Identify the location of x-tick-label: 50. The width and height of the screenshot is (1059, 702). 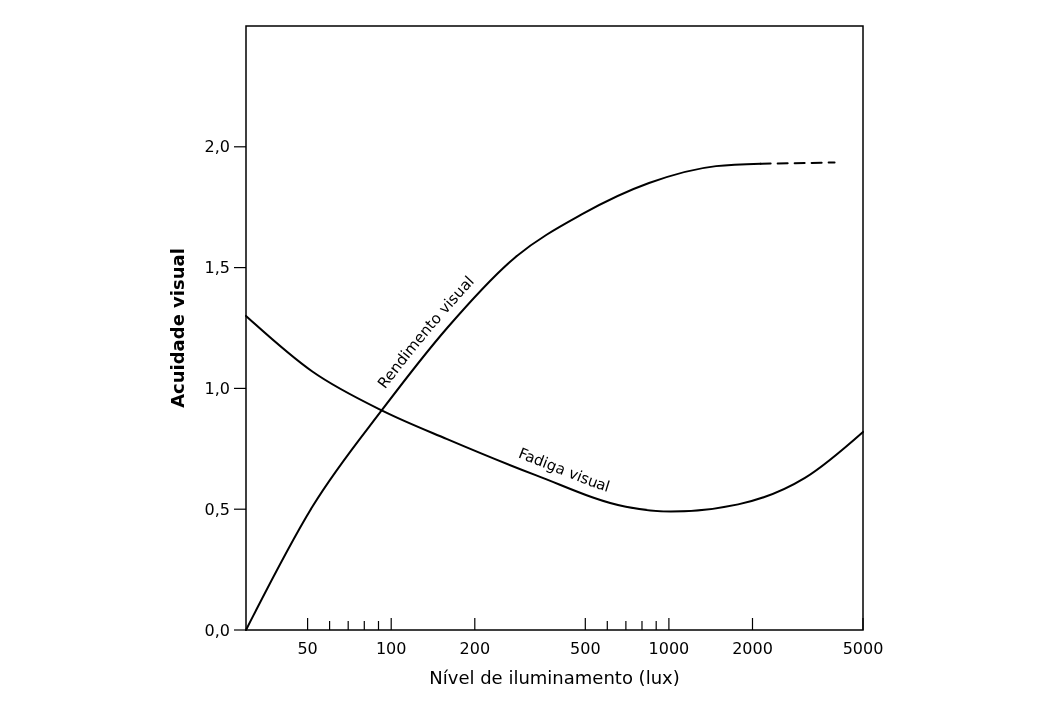
(307, 648).